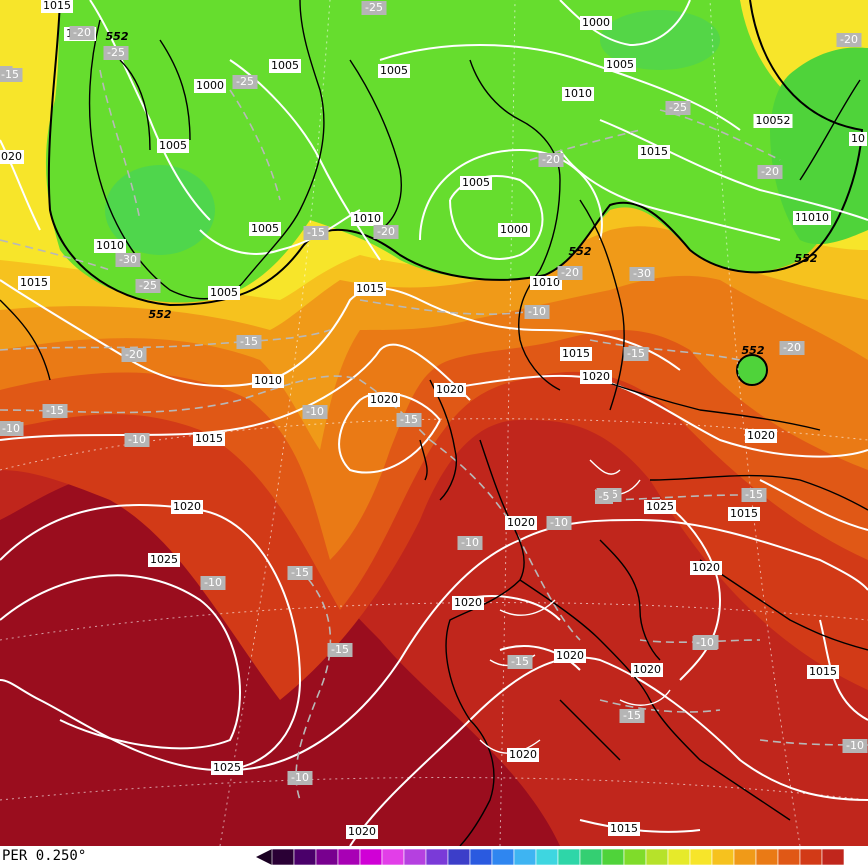 The image size is (868, 868). What do you see at coordinates (580, 251) in the screenshot?
I see `svg-text: 552` at bounding box center [580, 251].